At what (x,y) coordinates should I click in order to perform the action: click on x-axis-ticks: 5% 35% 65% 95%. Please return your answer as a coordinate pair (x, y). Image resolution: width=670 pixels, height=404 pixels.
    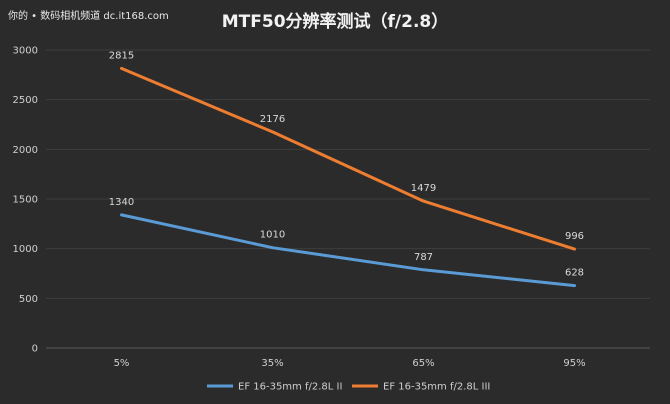
    Looking at the image, I should click on (350, 363).